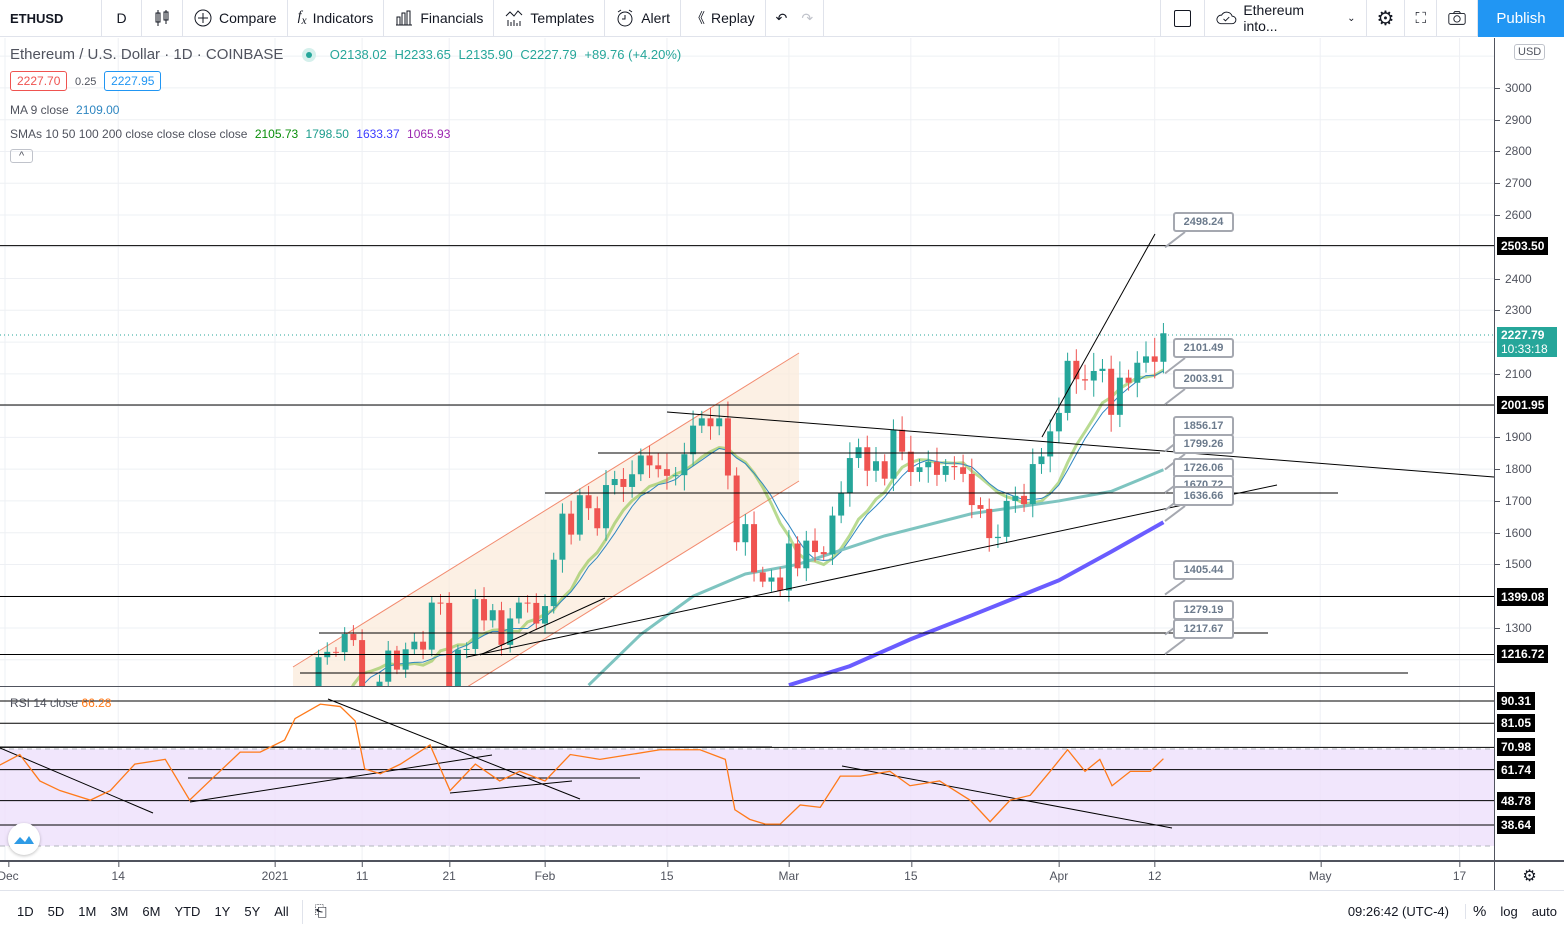 Image resolution: width=1564 pixels, height=932 pixels. What do you see at coordinates (222, 911) in the screenshot?
I see `range-1y: 1Y` at bounding box center [222, 911].